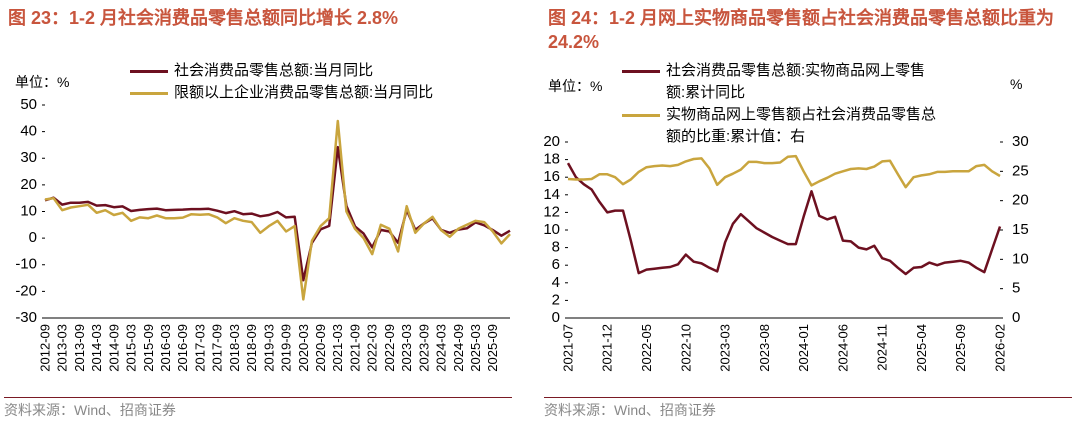 This screenshot has width=1080, height=422. I want to click on x-tick-label: 2024-01, so click(803, 348).